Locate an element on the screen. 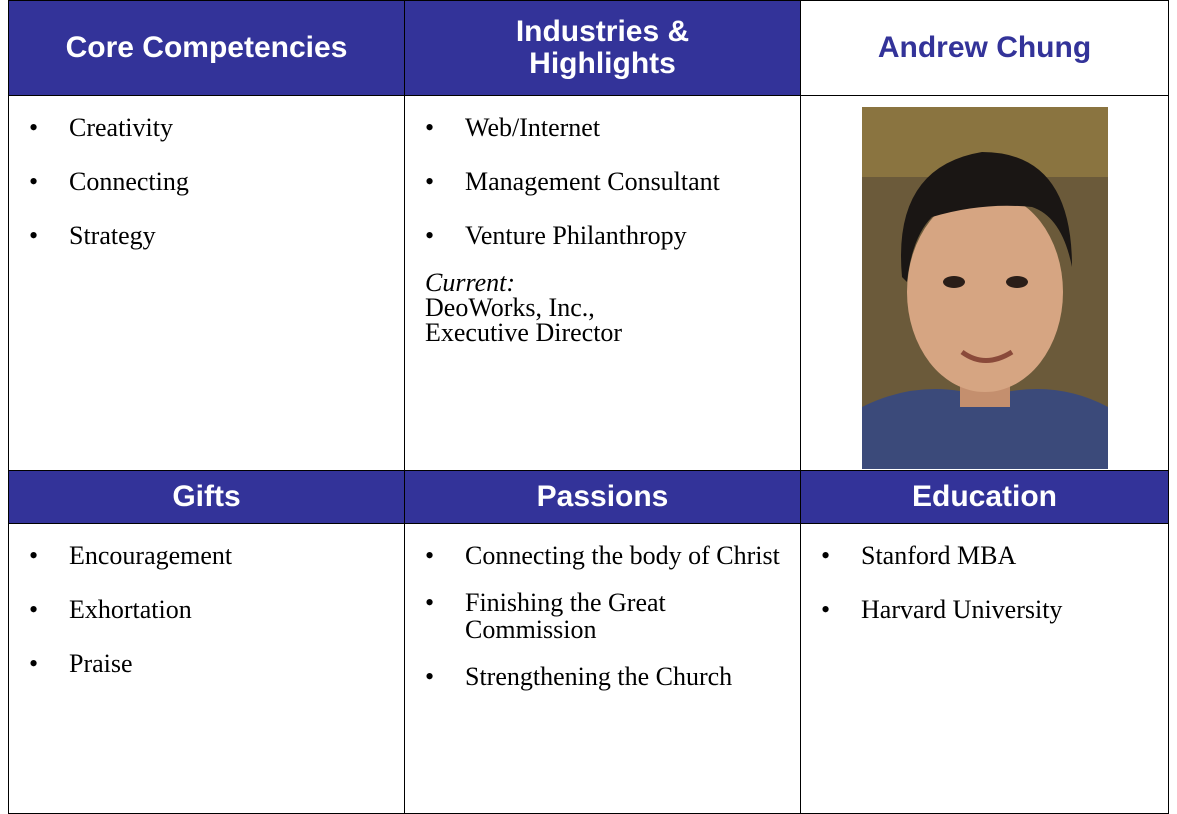 Image resolution: width=1177 pixels, height=814 pixels. list-item: Creativity is located at coordinates (206, 127).